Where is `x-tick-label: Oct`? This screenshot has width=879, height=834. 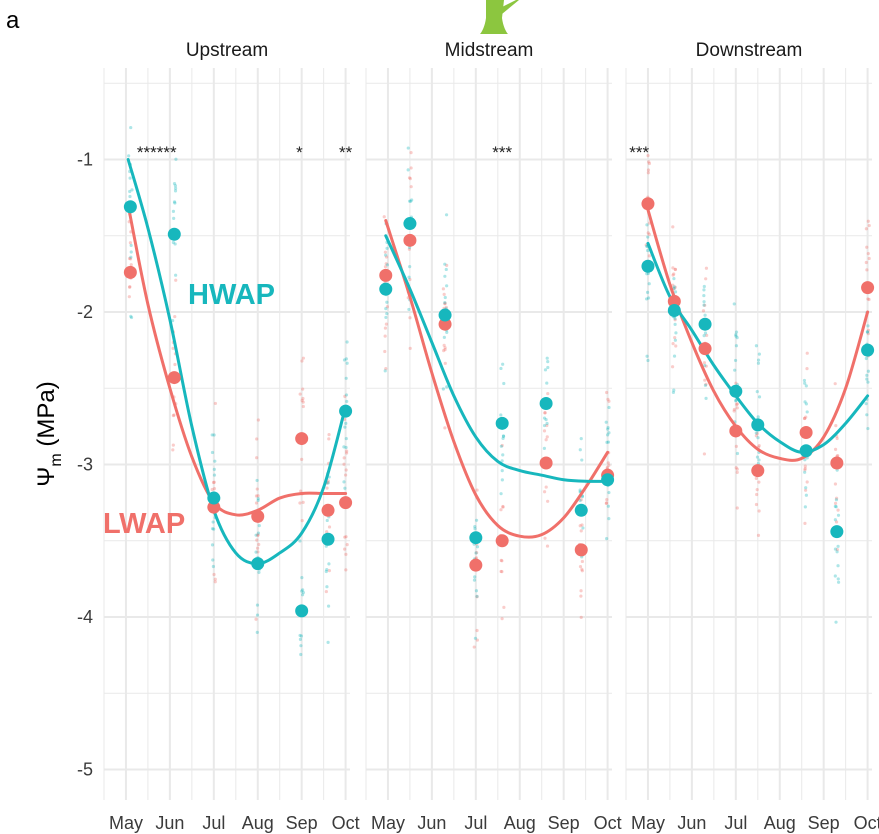 x-tick-label: Oct is located at coordinates (866, 823).